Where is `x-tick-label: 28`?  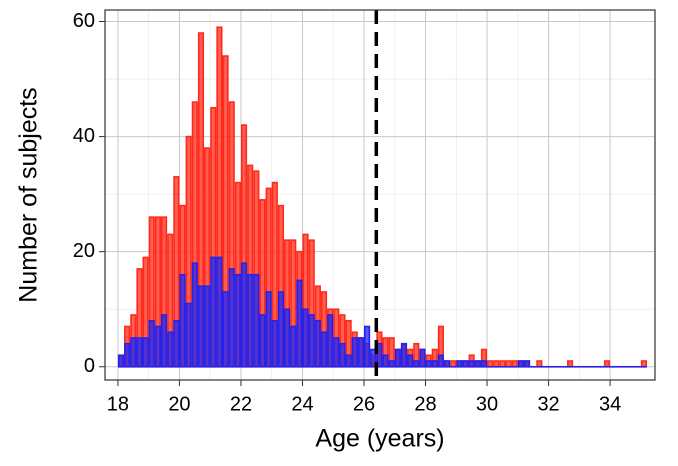
x-tick-label: 28 is located at coordinates (425, 404).